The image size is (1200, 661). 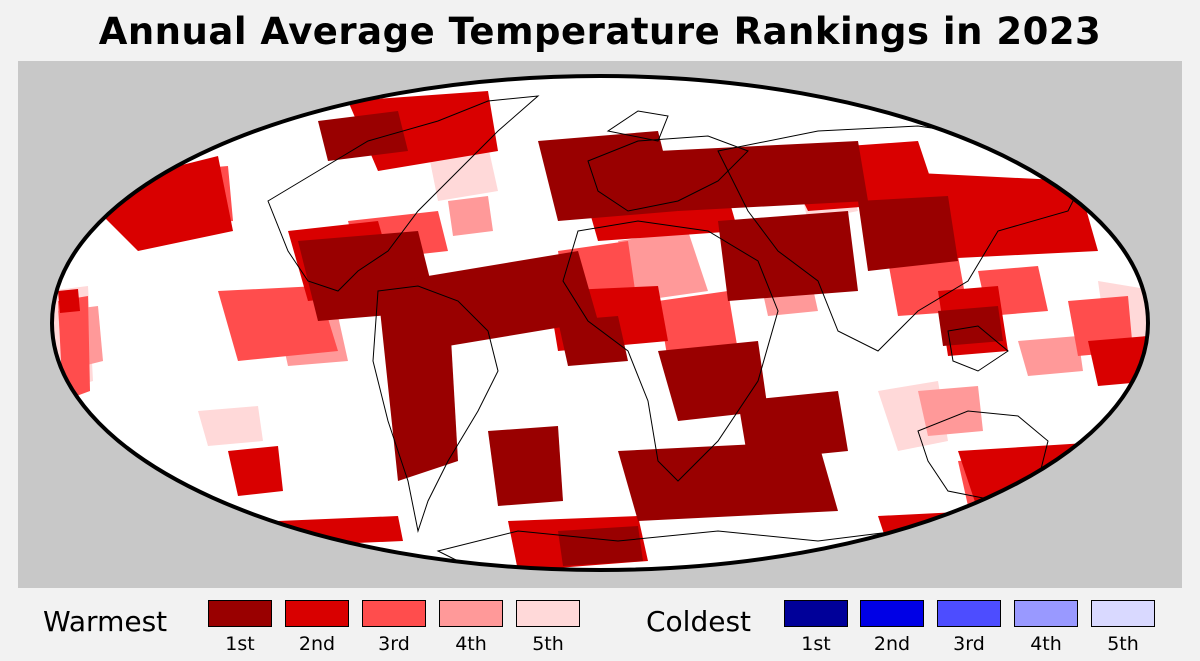 What do you see at coordinates (892, 644) in the screenshot?
I see `legend-coldest-rank-2: 2nd` at bounding box center [892, 644].